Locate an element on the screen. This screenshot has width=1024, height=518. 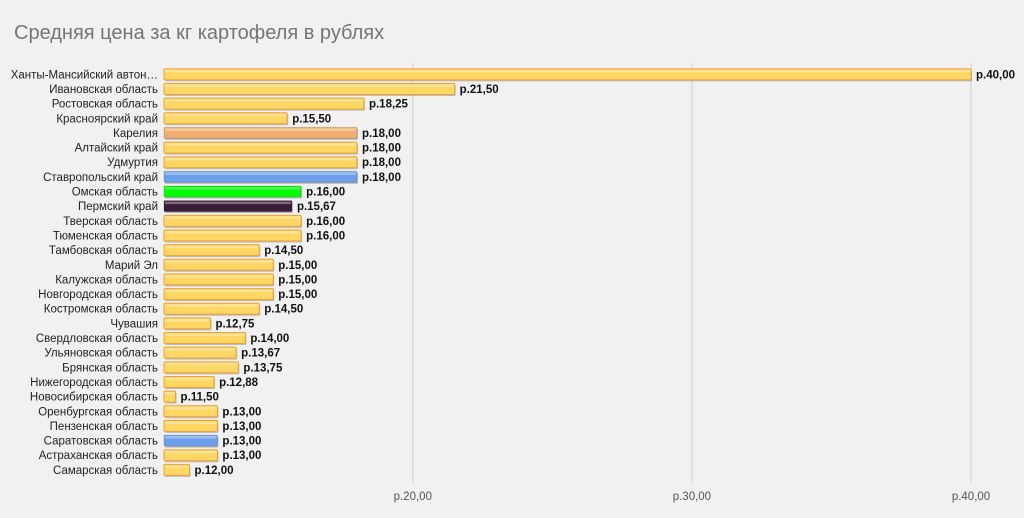
category-label: Самарская область is located at coordinates (105, 471).